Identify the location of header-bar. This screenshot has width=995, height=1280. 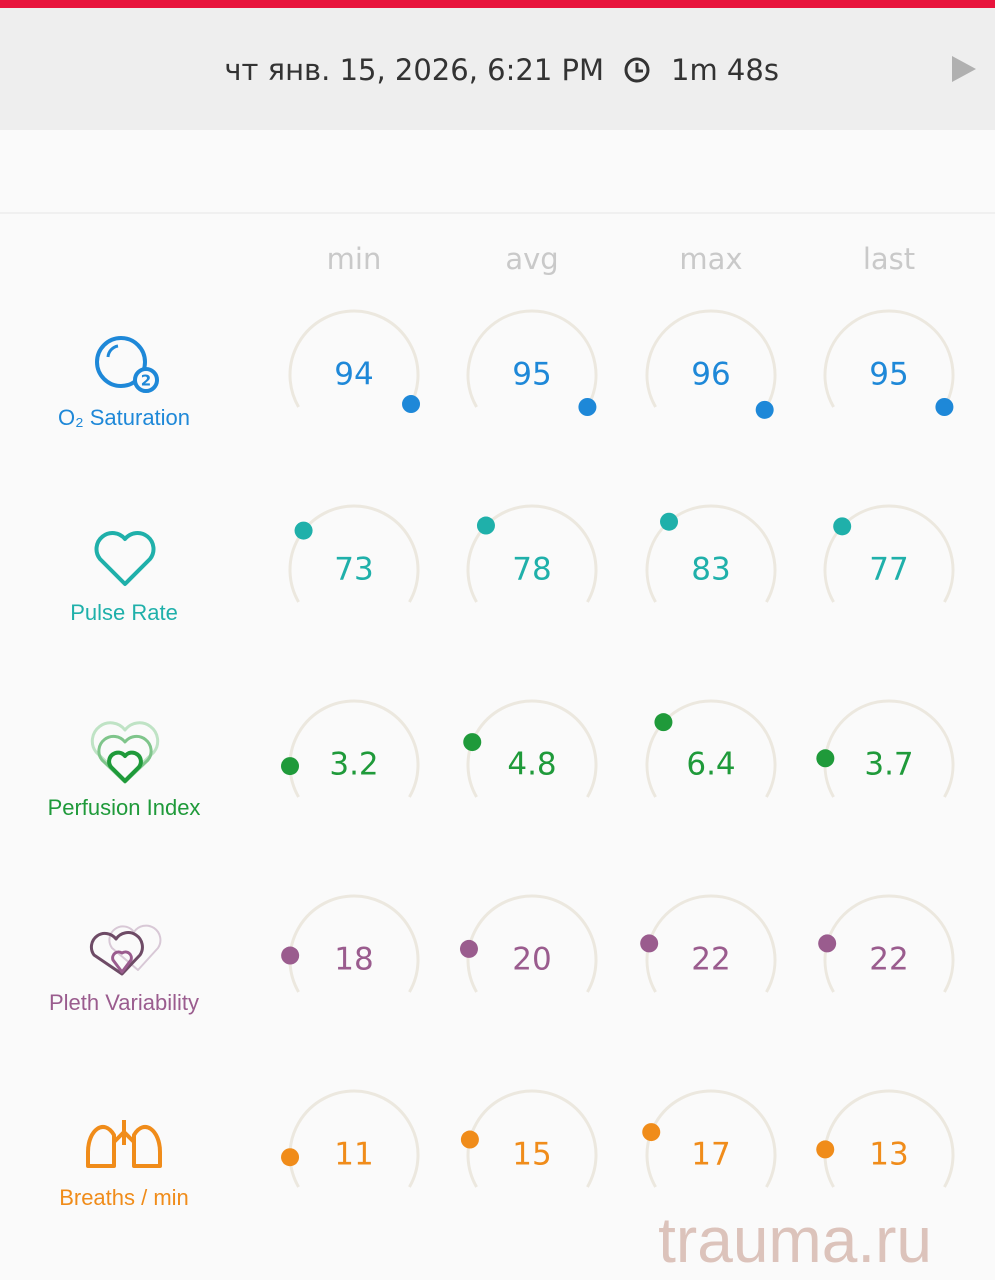
(497, 65).